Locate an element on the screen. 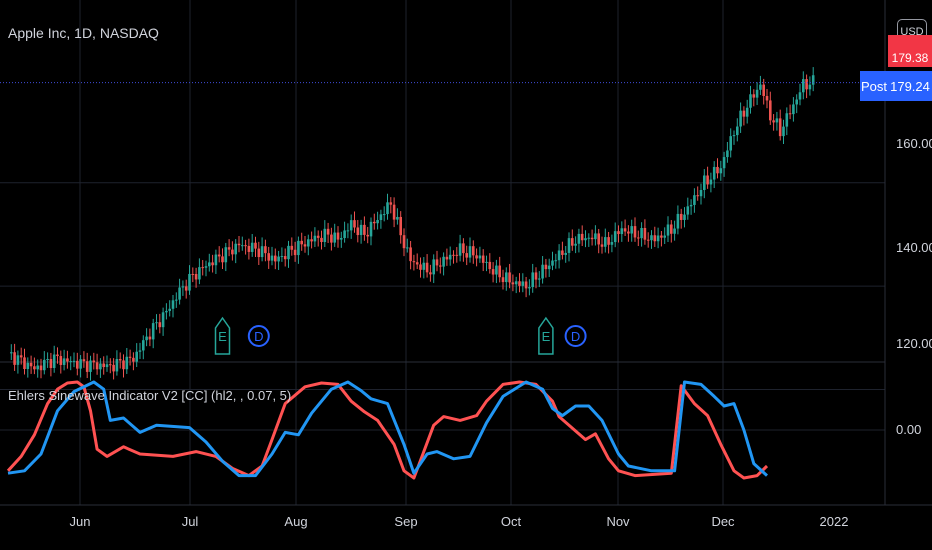 The height and width of the screenshot is (550, 932). price-axis-tick-120: 120.00 is located at coordinates (914, 343).